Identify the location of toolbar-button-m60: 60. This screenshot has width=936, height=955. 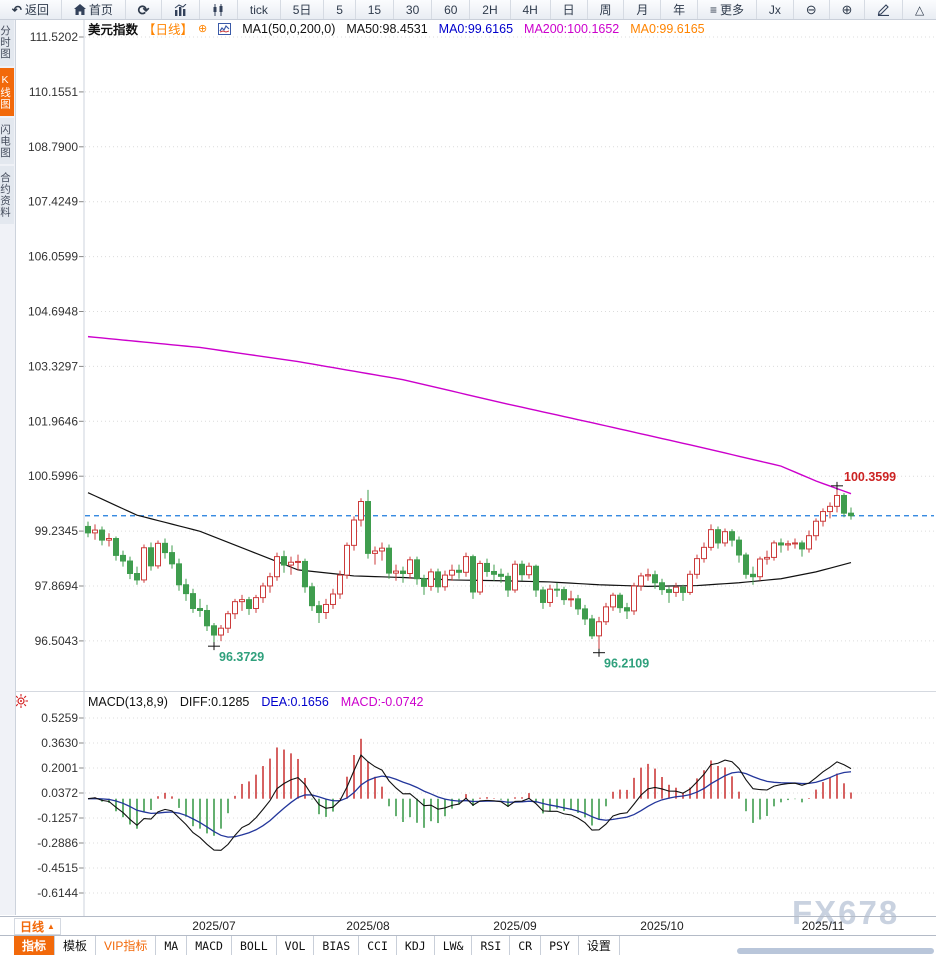
(451, 9).